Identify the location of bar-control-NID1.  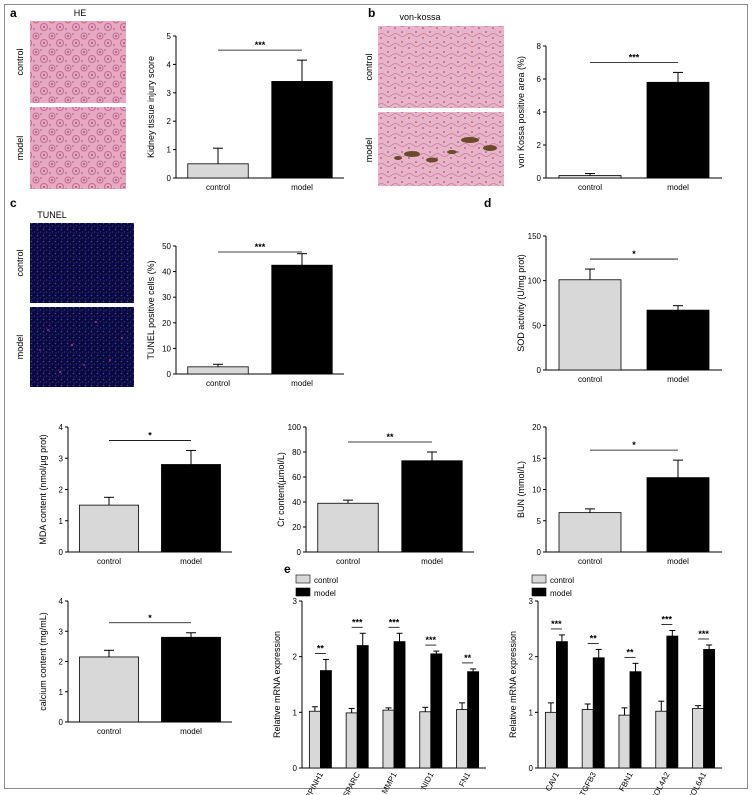
(425, 740).